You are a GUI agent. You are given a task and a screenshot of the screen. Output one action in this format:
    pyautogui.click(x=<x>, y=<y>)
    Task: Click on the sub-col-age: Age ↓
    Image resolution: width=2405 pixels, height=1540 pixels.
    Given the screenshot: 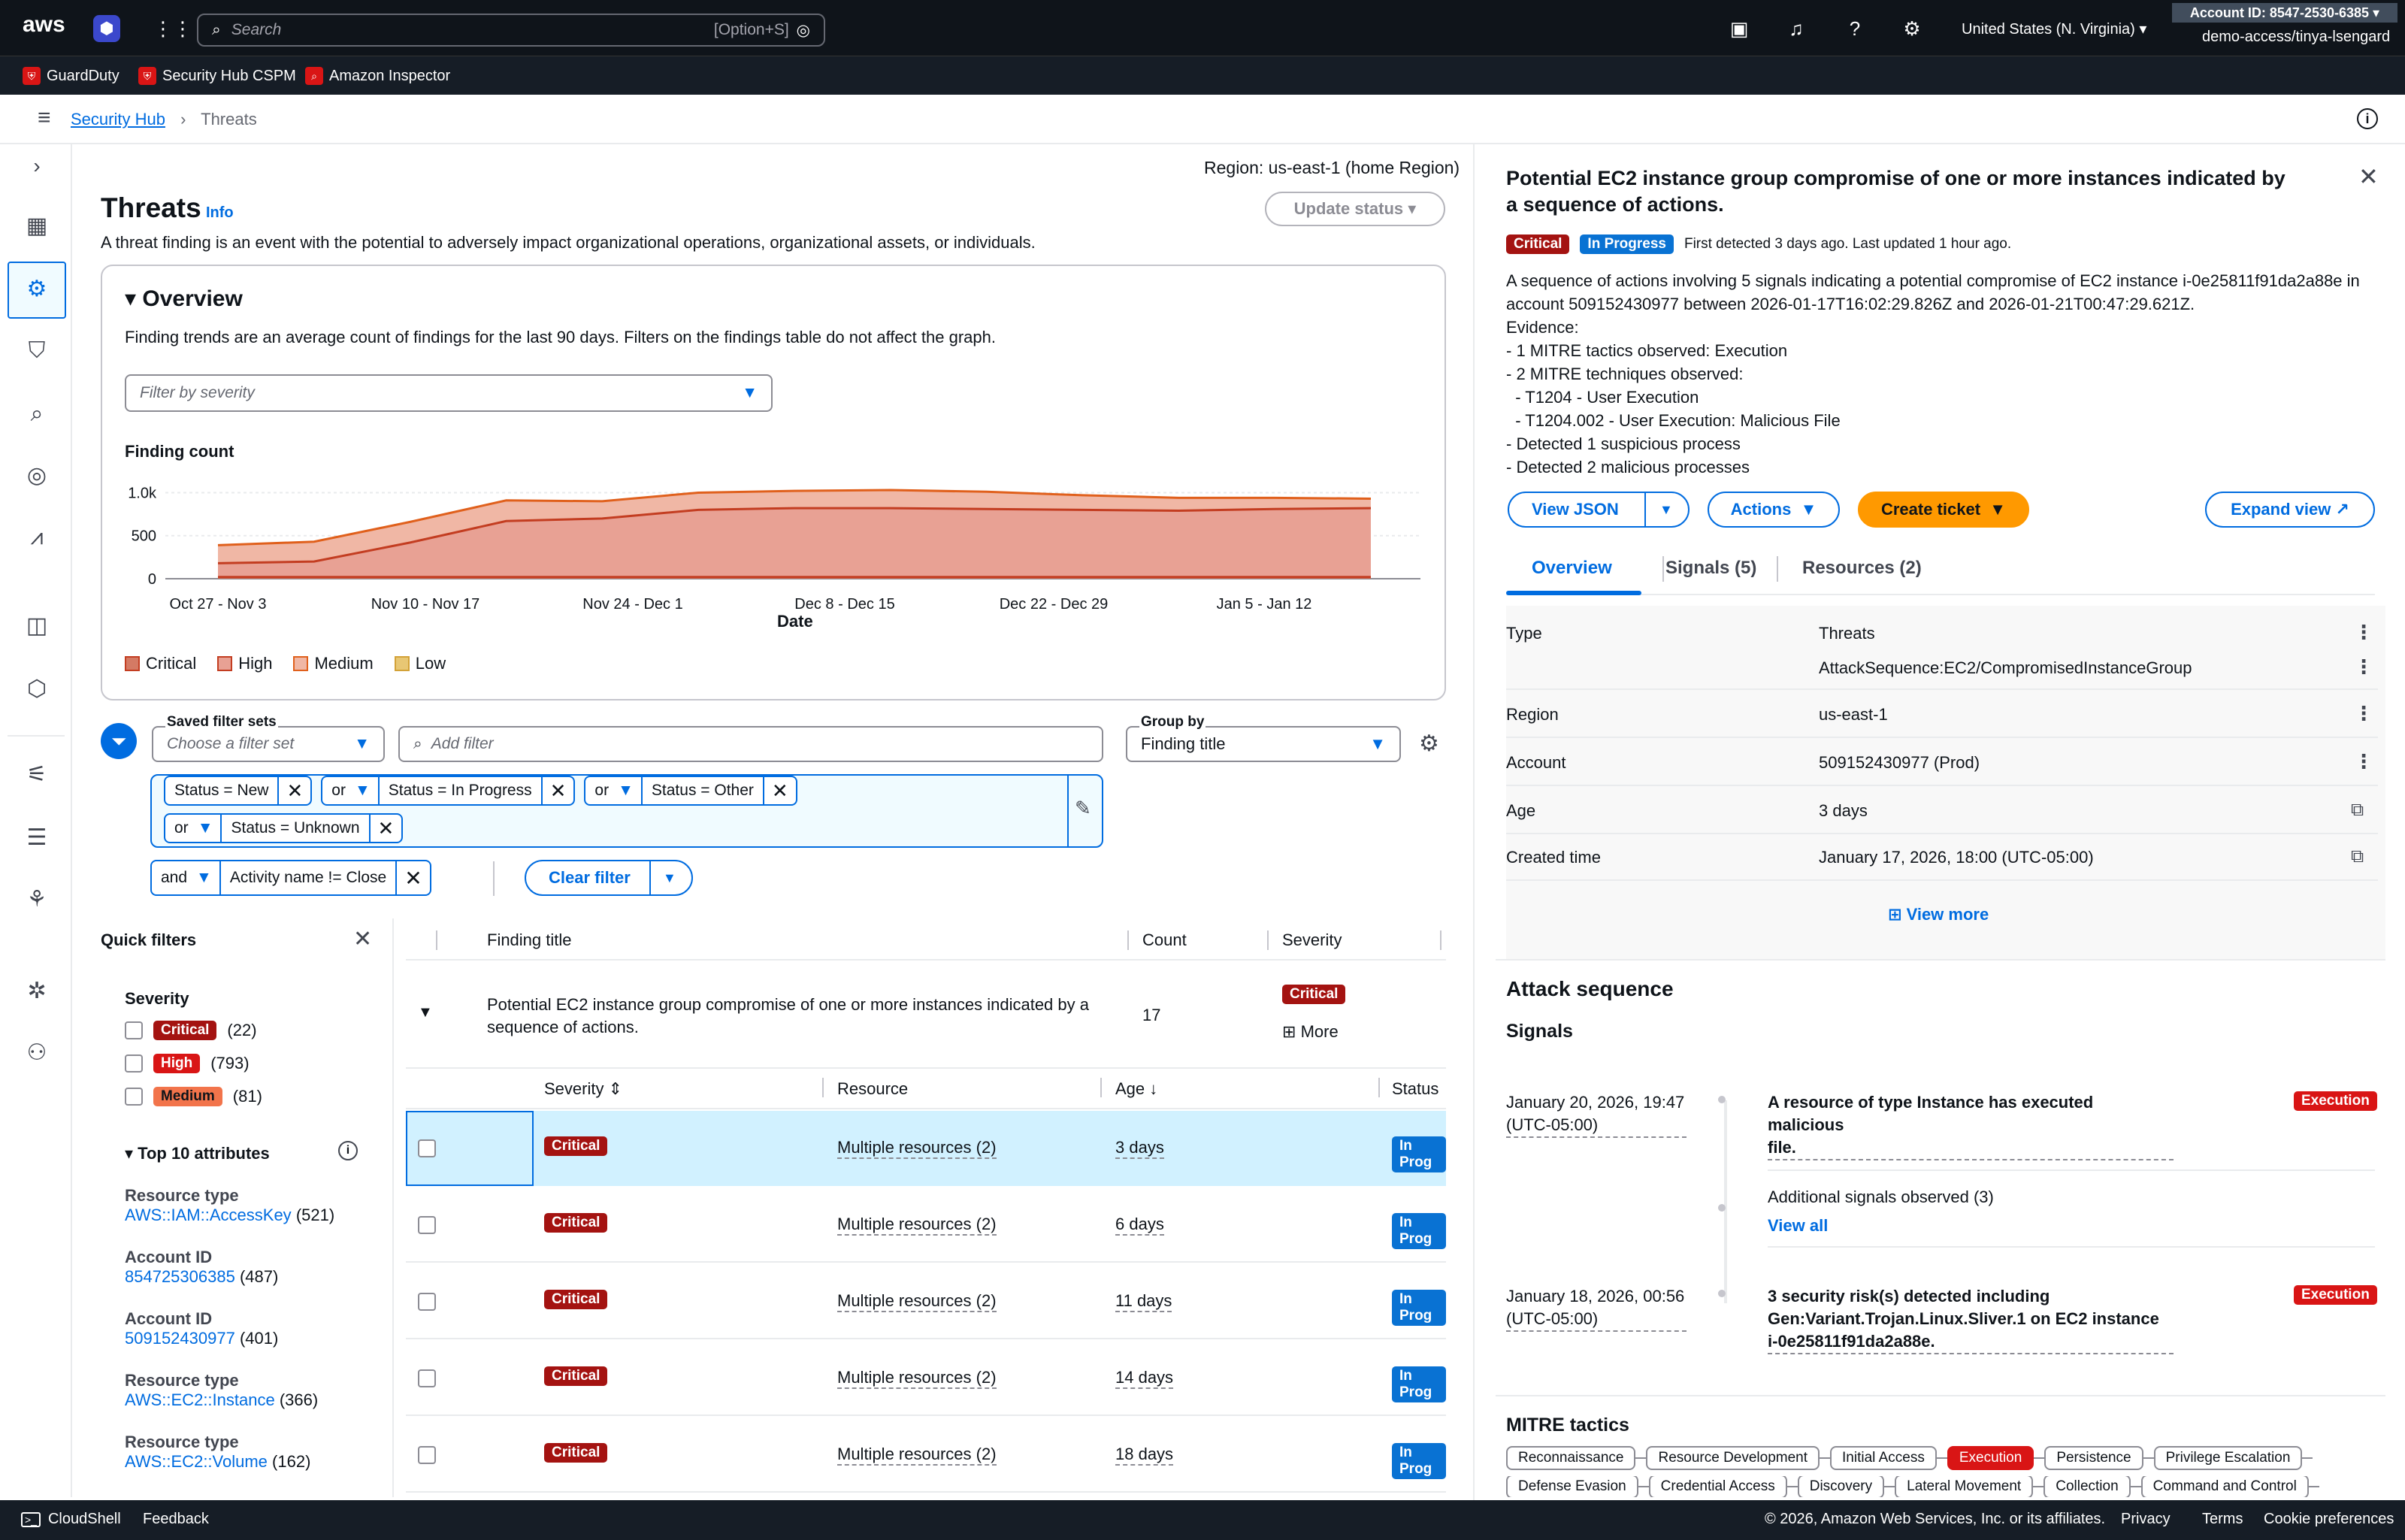 What is the action you would take?
    pyautogui.click(x=1136, y=1088)
    